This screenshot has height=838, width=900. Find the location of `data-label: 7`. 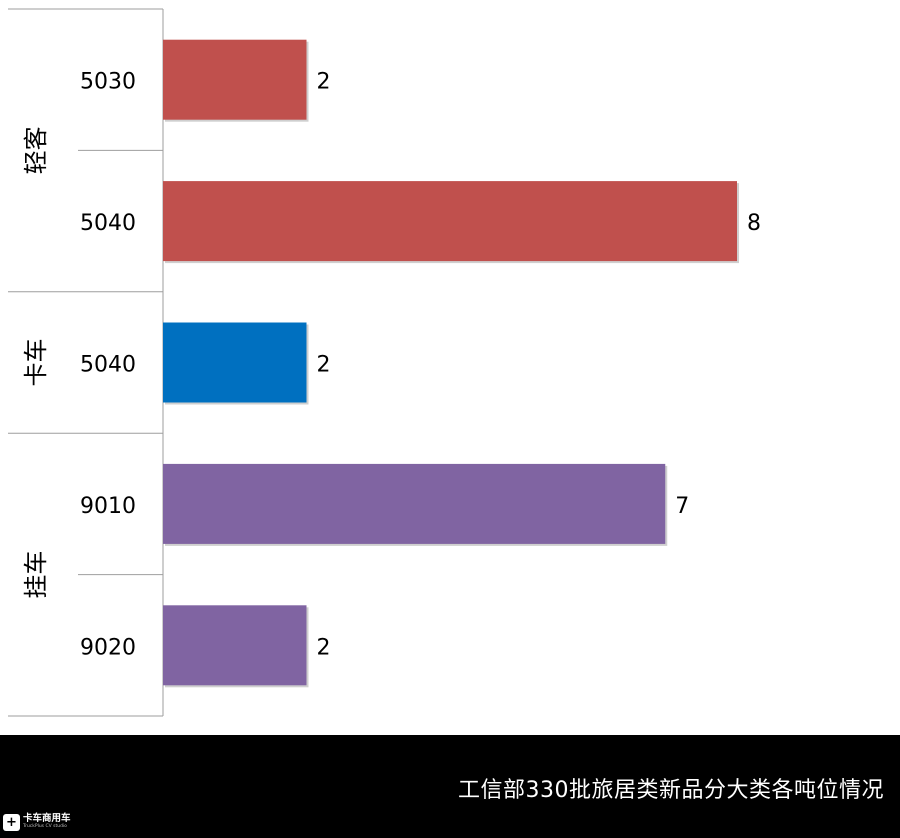

data-label: 7 is located at coordinates (682, 506).